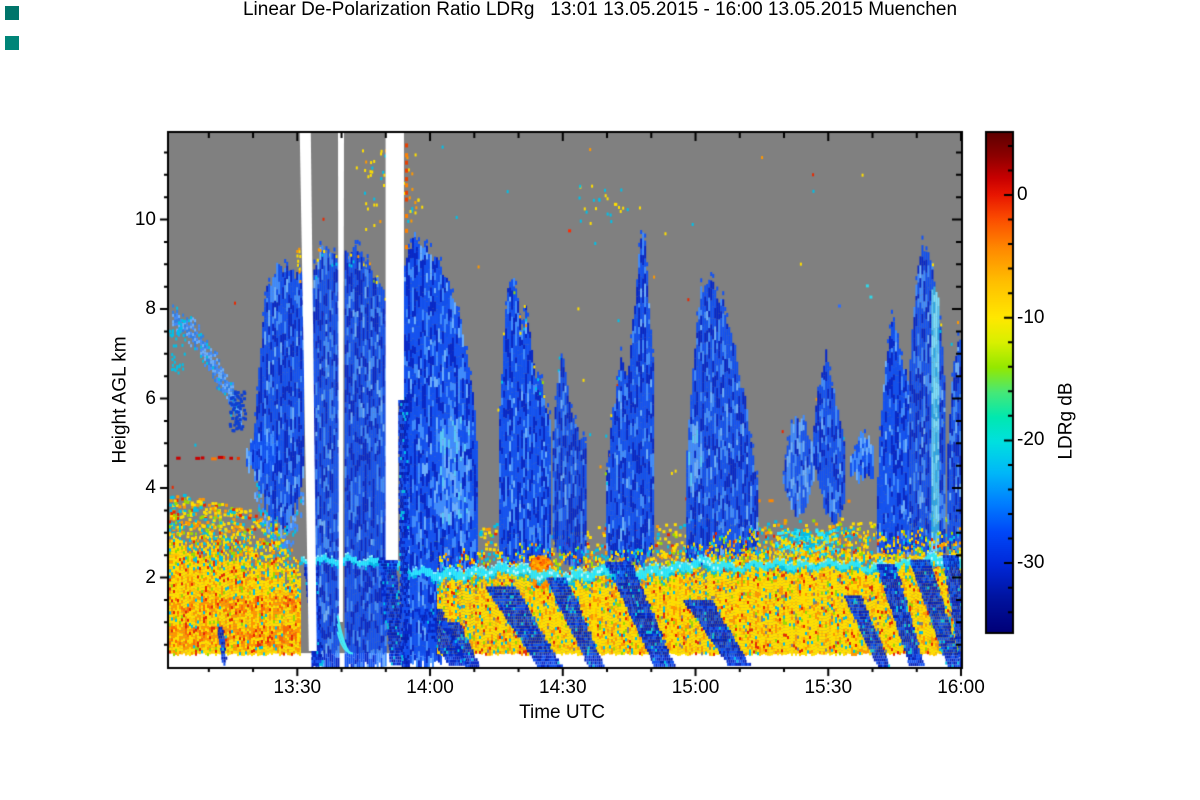 This screenshot has height=800, width=1200. What do you see at coordinates (563, 687) in the screenshot?
I see `x-tick-label: 14:30` at bounding box center [563, 687].